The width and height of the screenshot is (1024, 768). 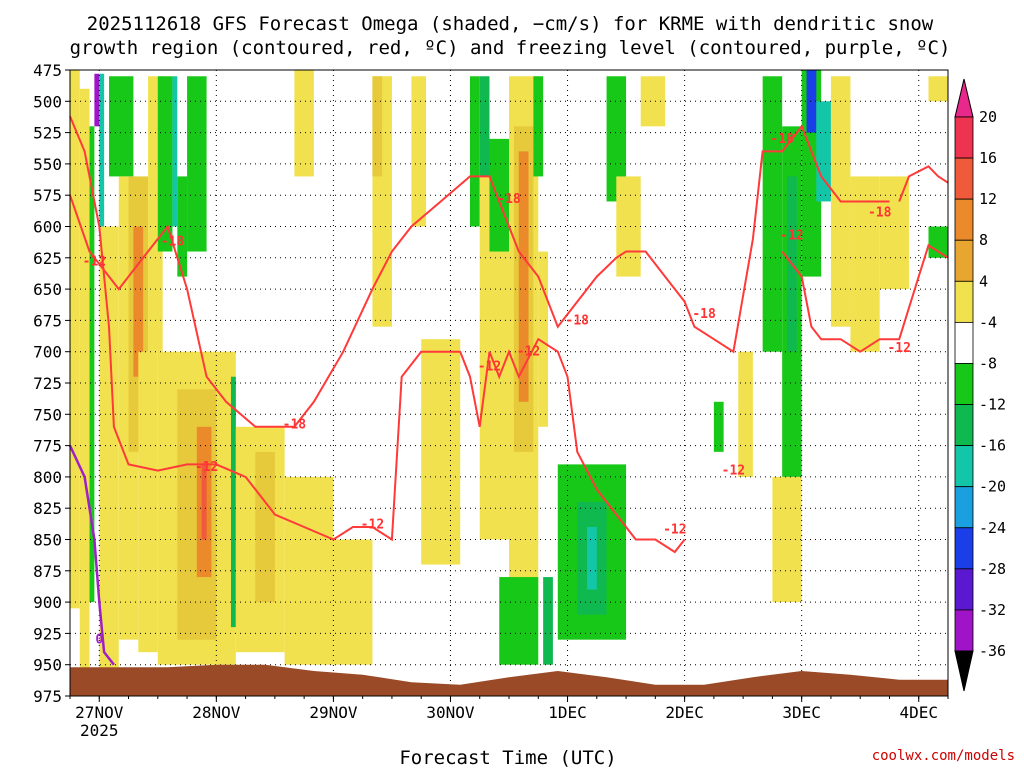 I want to click on y-tick-label: 525, so click(x=47, y=133).